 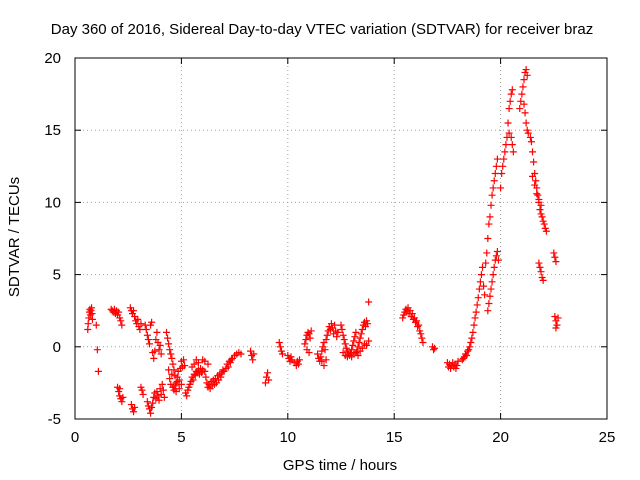 What do you see at coordinates (181, 437) in the screenshot?
I see `x-tick-label: 5` at bounding box center [181, 437].